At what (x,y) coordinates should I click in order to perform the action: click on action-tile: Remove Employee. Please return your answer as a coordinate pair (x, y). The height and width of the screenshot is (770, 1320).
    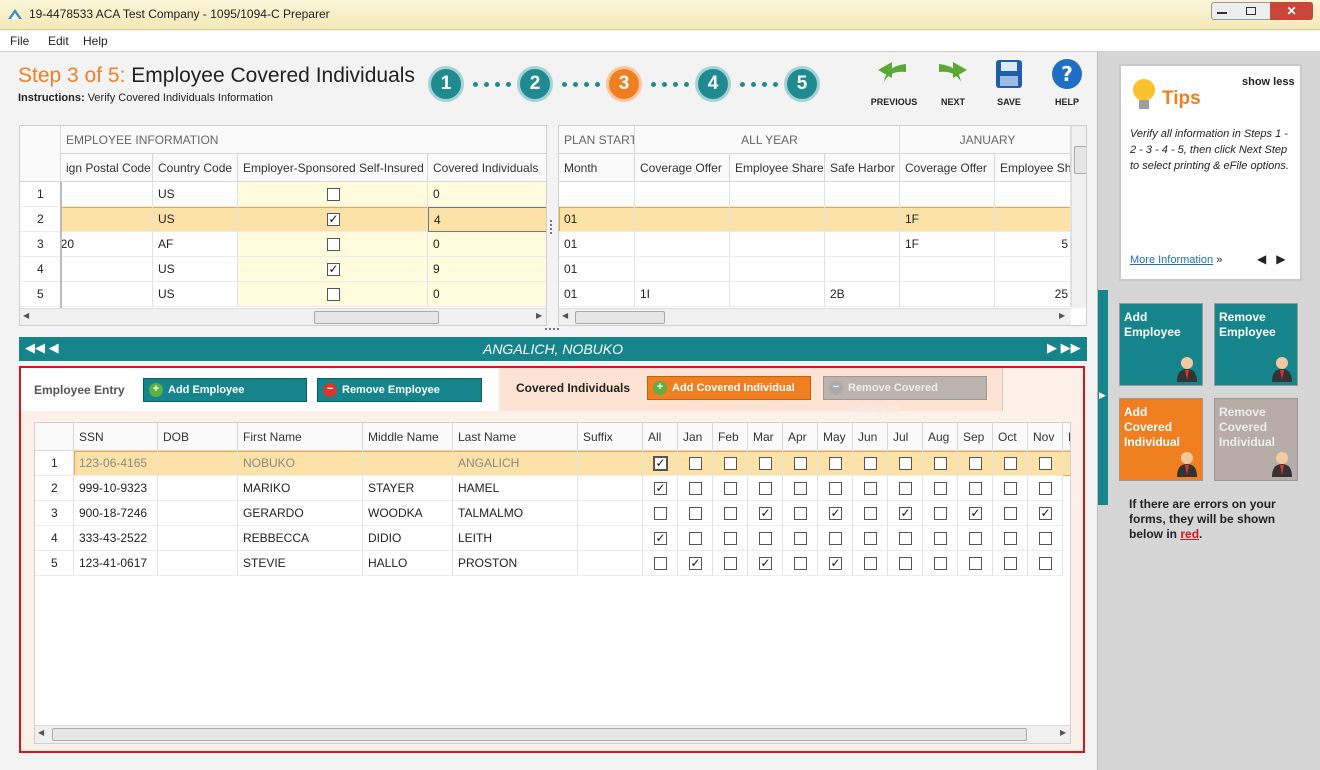
    Looking at the image, I should click on (1256, 344).